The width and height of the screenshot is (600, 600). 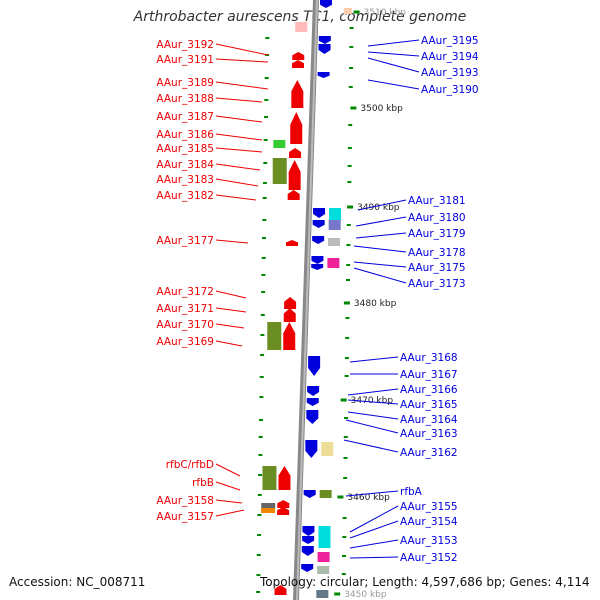 I want to click on gene-label-left: AAur_3158, so click(x=185, y=501).